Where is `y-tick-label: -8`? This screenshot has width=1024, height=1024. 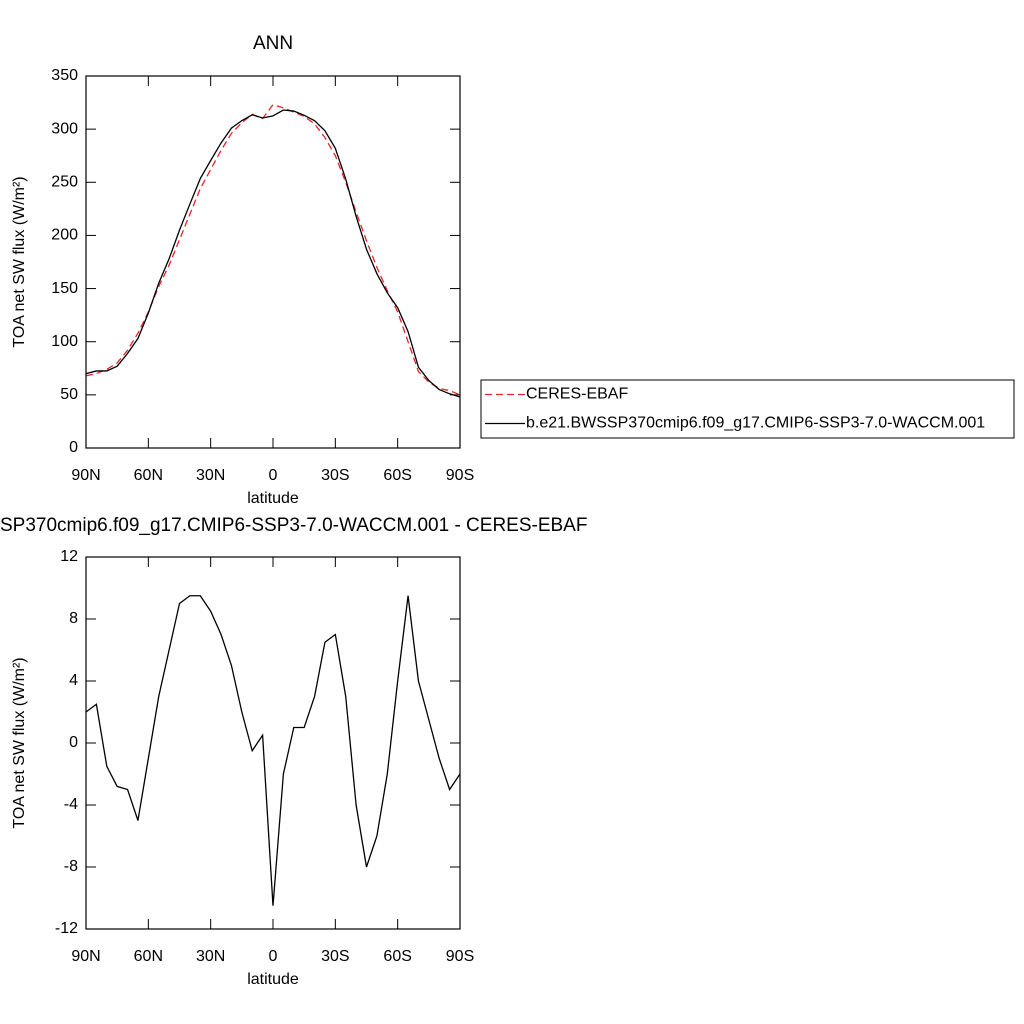 y-tick-label: -8 is located at coordinates (71, 866).